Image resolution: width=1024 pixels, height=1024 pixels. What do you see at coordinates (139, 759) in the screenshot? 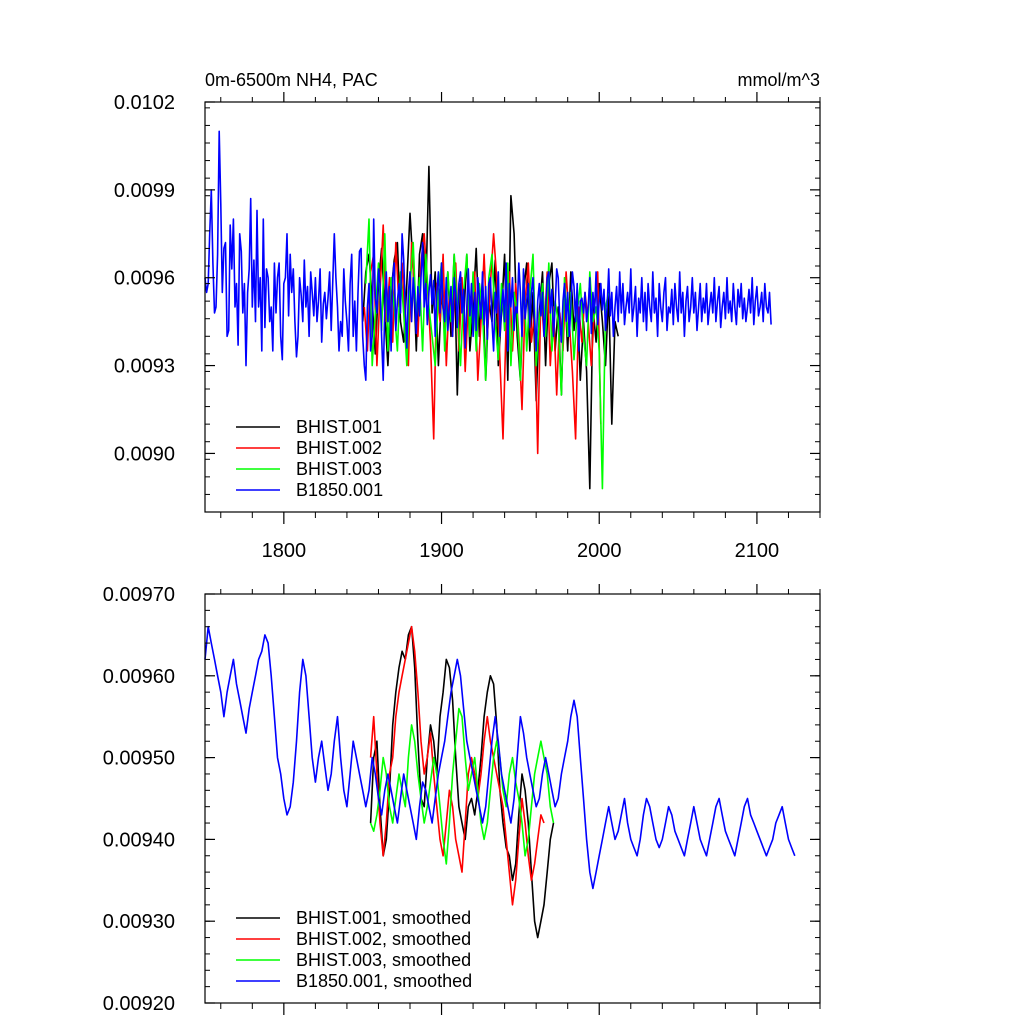
I see `y-tick-label: 0.00950` at bounding box center [139, 759].